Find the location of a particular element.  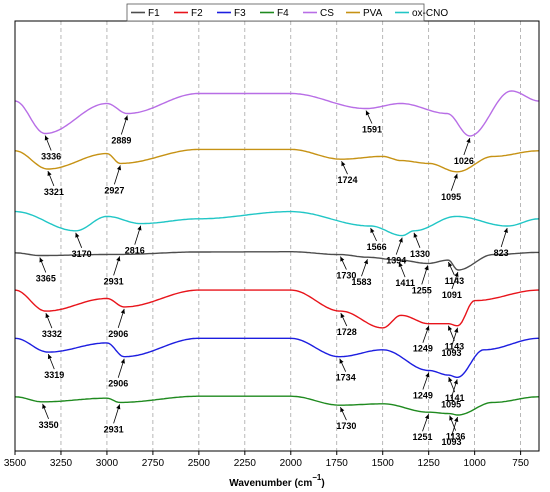

x-tick-label: 1250 is located at coordinates (429, 463).